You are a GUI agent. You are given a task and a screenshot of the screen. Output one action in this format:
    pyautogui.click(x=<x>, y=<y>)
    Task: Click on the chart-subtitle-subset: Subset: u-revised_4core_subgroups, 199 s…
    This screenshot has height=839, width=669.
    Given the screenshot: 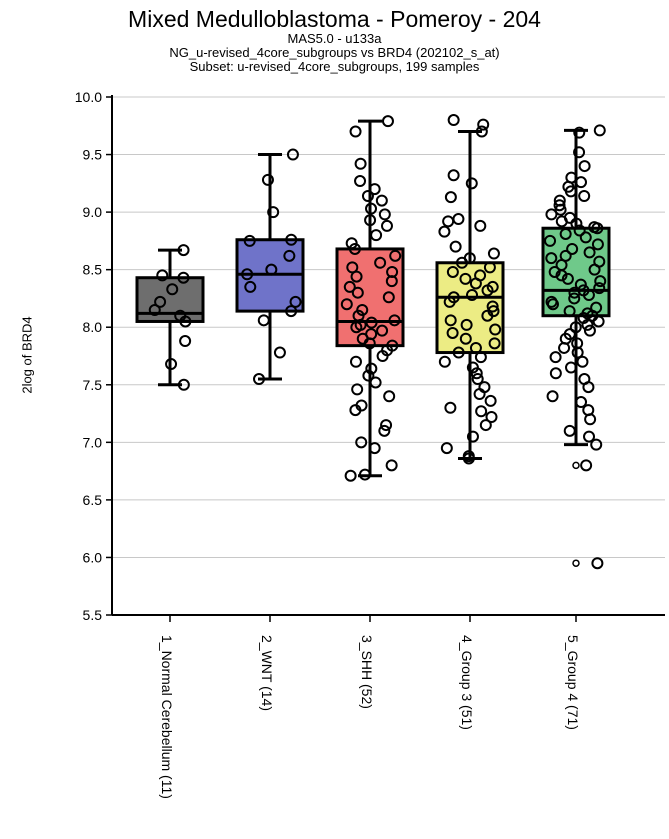 What is the action you would take?
    pyautogui.click(x=334, y=66)
    